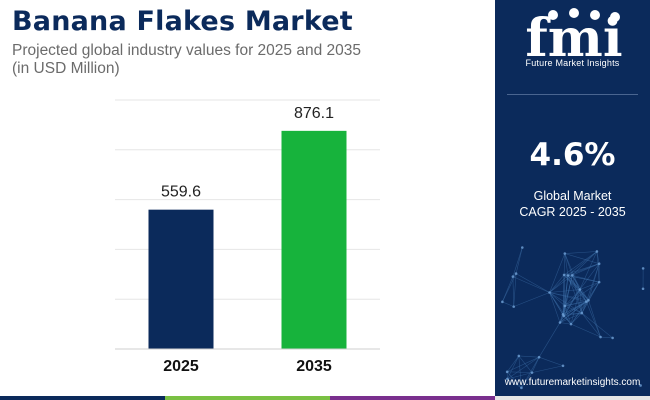 The image size is (650, 400). I want to click on cagr-label-line-2: CAGR 2025 - 2035, so click(572, 212).